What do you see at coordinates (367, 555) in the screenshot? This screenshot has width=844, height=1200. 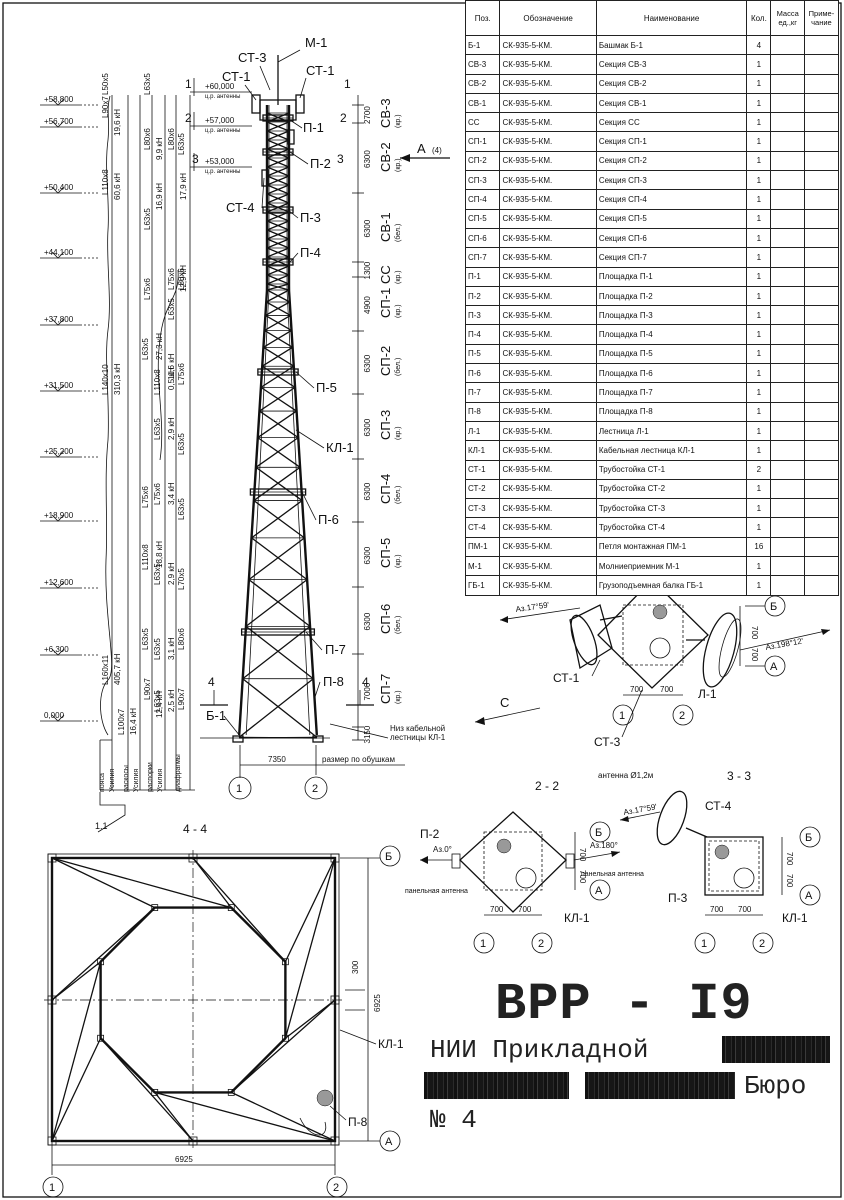 I see `section-height: 6300` at bounding box center [367, 555].